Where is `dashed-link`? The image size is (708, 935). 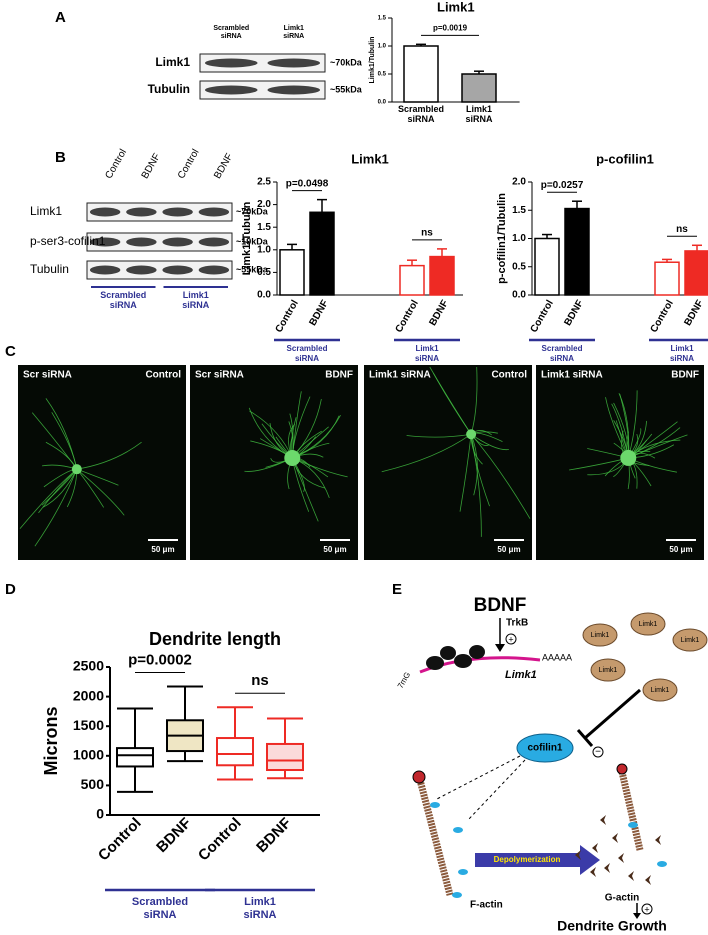 dashed-link is located at coordinates (496, 790).